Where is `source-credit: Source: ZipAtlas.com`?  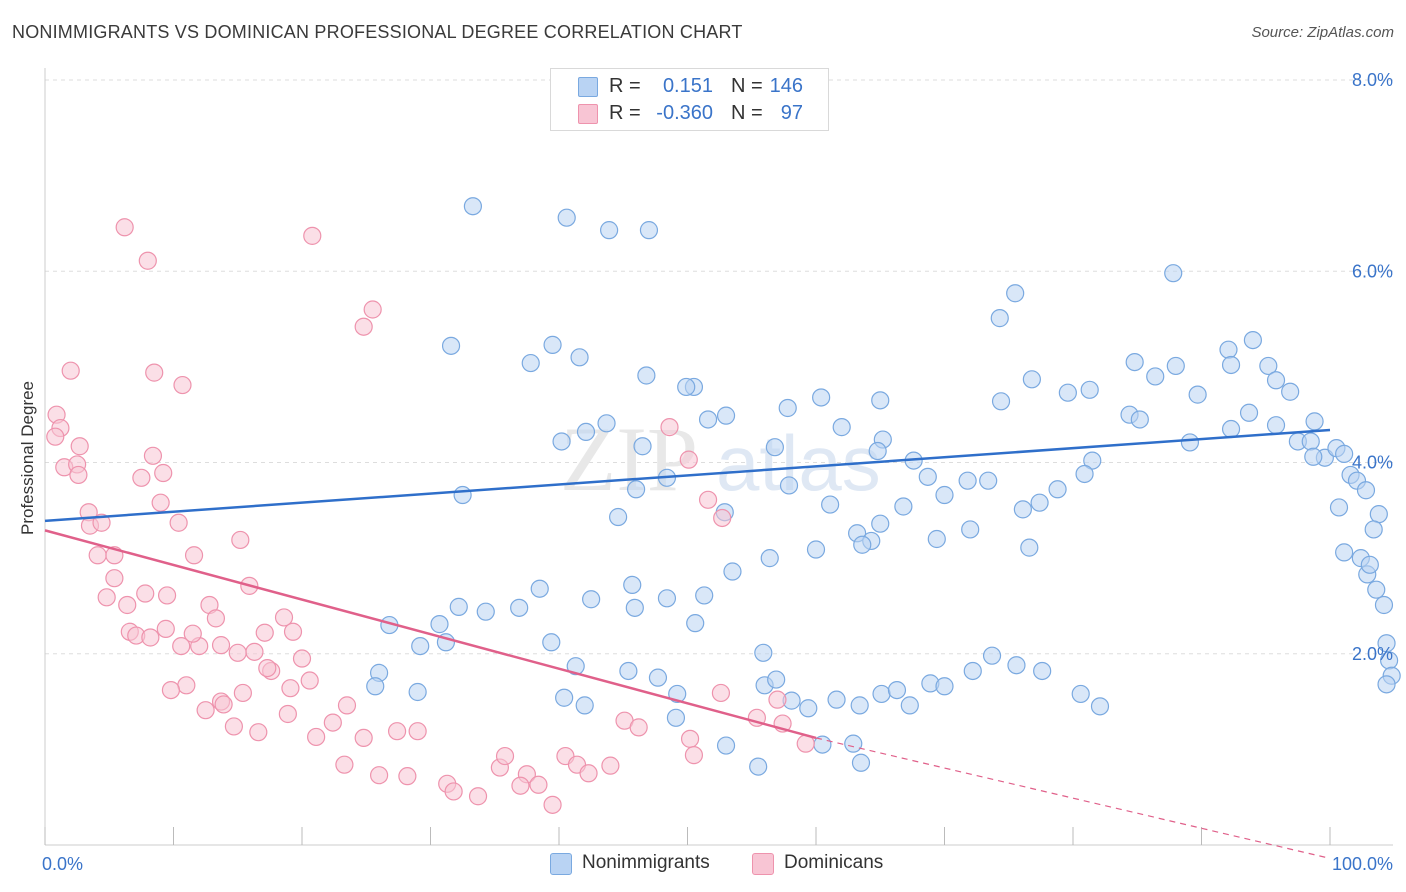
source-credit: Source: ZipAtlas.com is located at coordinates (1322, 32).